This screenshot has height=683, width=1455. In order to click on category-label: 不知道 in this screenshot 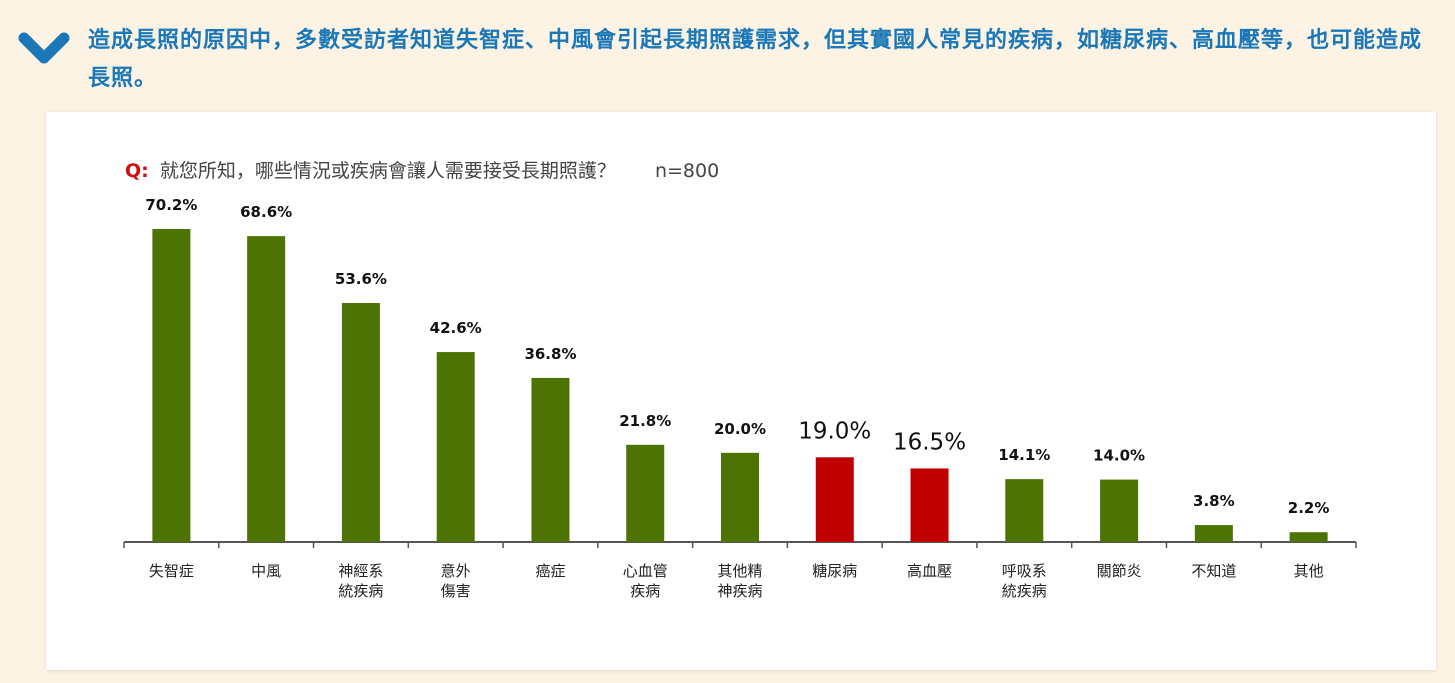, I will do `click(1213, 571)`.